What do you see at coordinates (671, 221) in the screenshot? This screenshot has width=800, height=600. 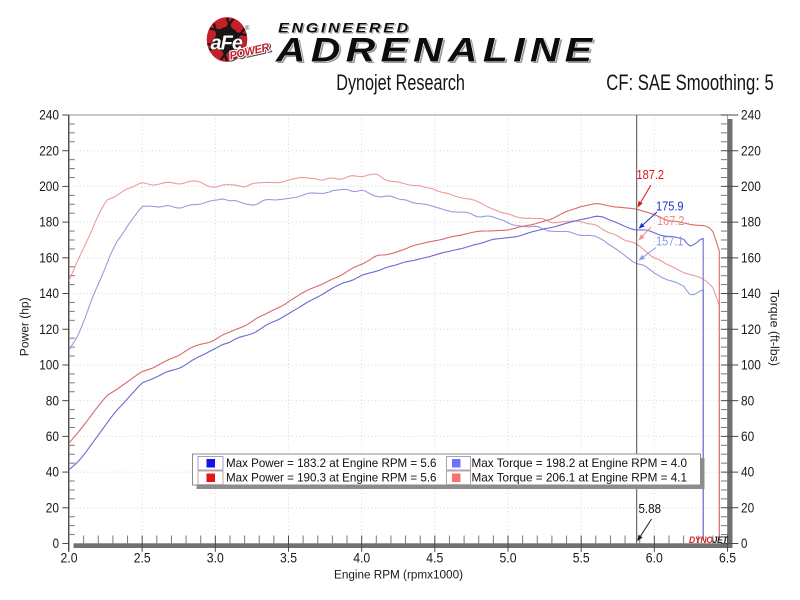 I see `svg-text: 167.2` at bounding box center [671, 221].